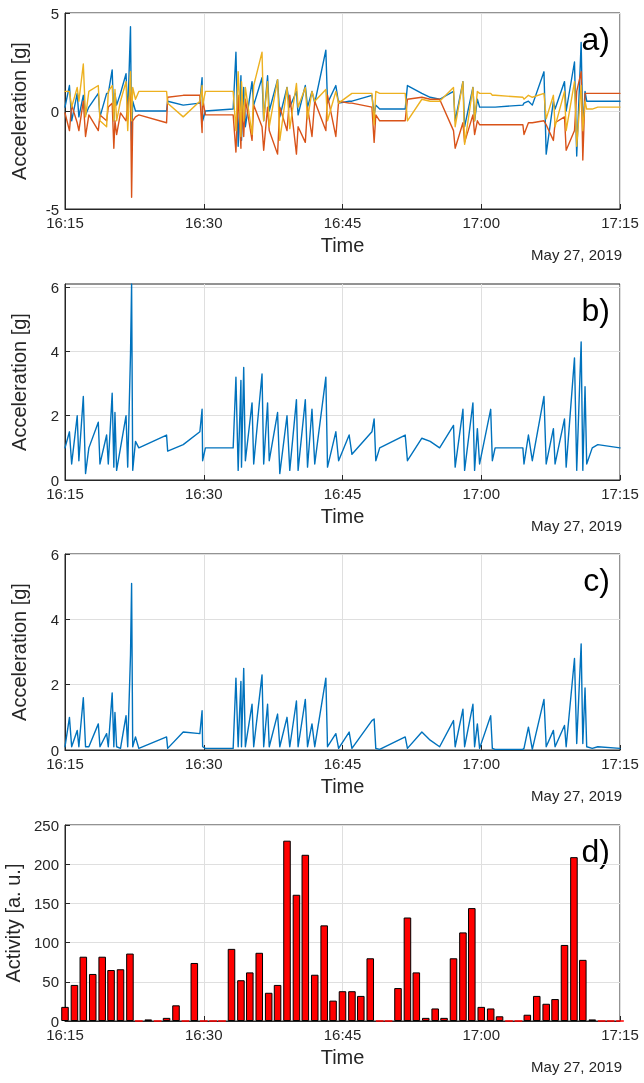 This screenshot has height=1083, width=644. Describe the element at coordinates (13, 922) in the screenshot. I see `y-axis-title: Activity [a. u.]` at that location.